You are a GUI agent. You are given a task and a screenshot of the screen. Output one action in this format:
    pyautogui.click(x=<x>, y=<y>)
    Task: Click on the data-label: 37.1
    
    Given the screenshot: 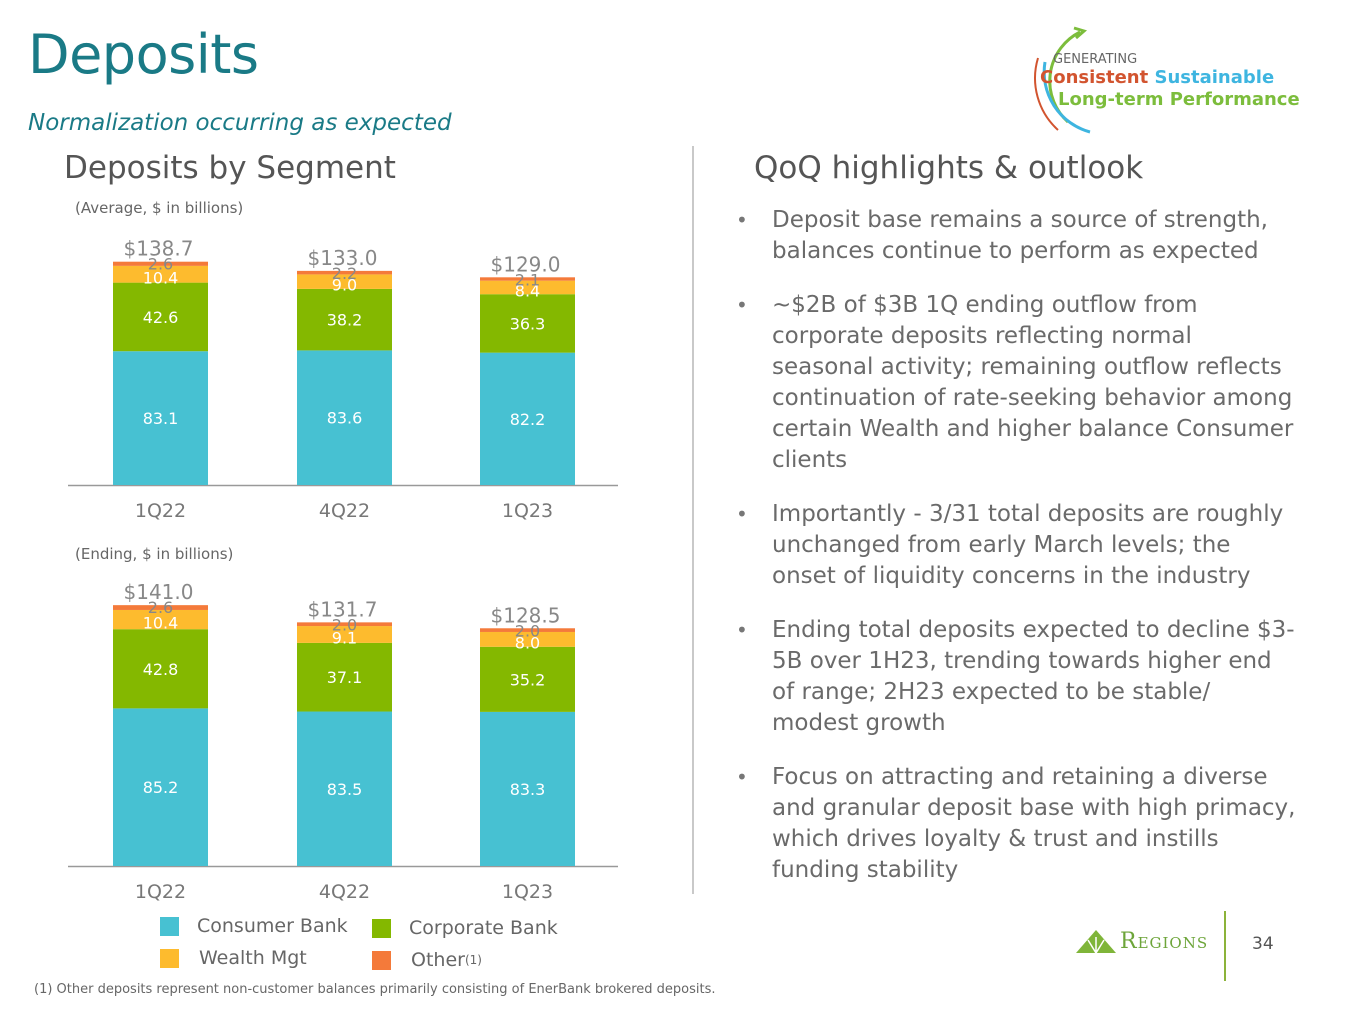 What is the action you would take?
    pyautogui.click(x=345, y=677)
    